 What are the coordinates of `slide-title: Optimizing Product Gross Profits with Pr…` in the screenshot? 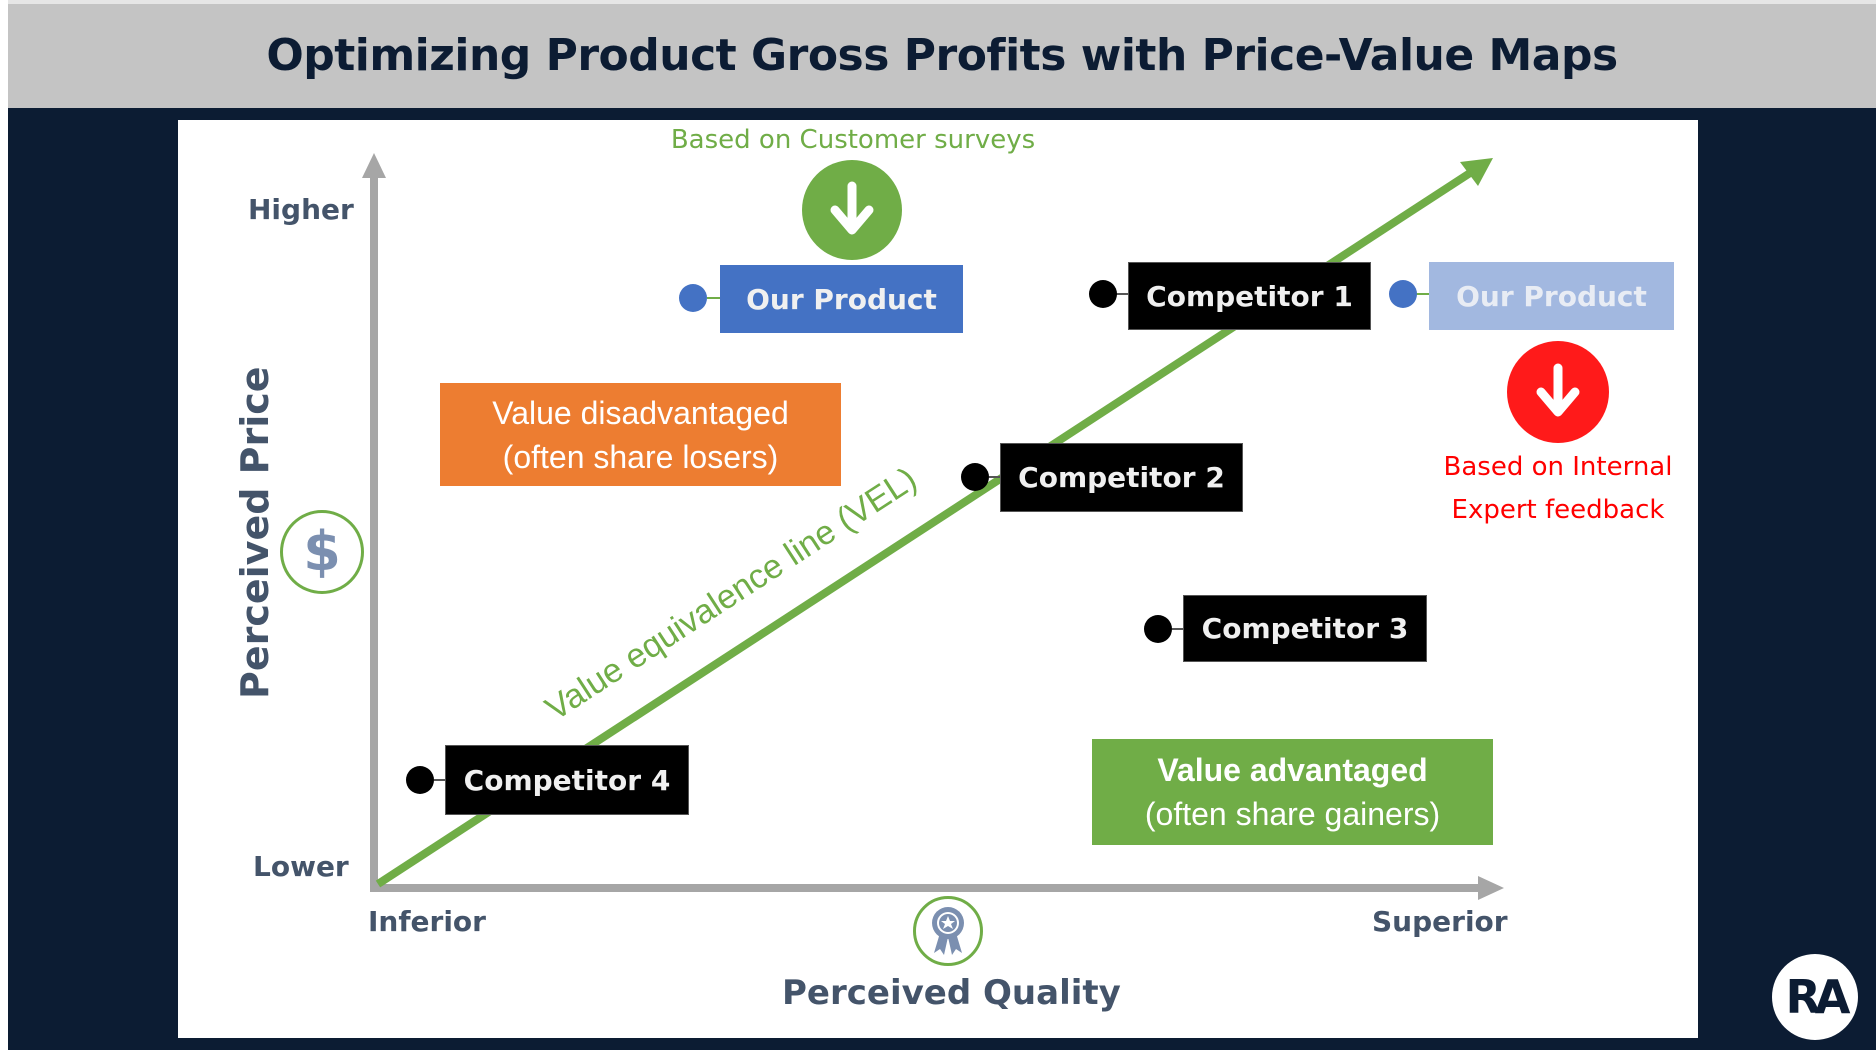 It's located at (942, 55).